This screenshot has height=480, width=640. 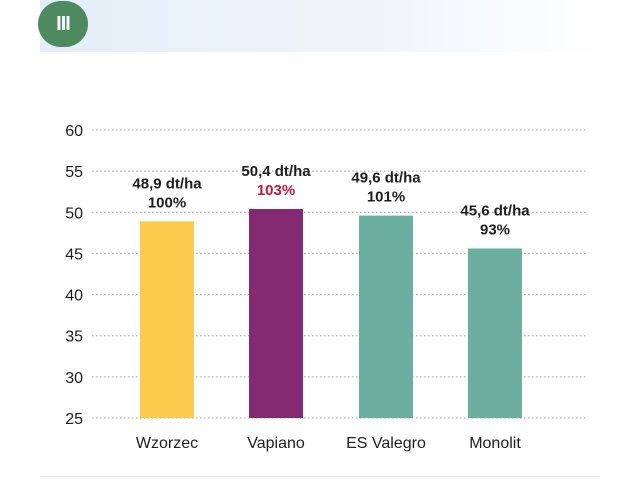 I want to click on y-tick-label: 40, so click(x=74, y=296).